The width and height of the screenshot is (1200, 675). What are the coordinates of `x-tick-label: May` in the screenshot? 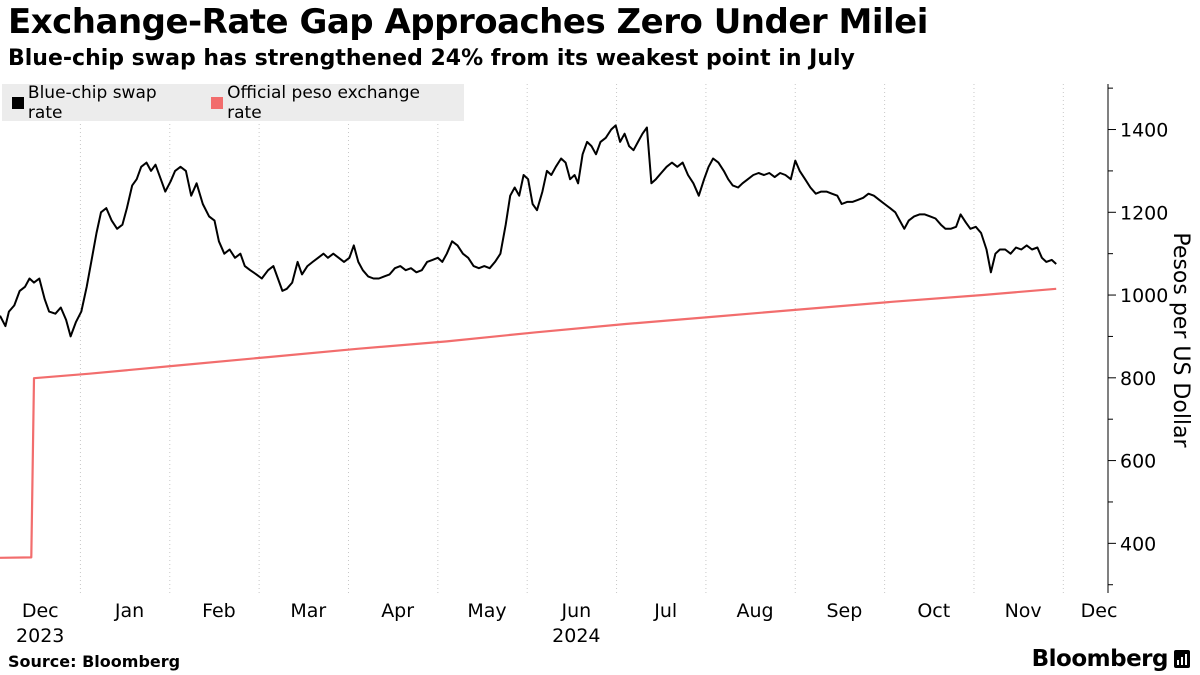 It's located at (486, 611).